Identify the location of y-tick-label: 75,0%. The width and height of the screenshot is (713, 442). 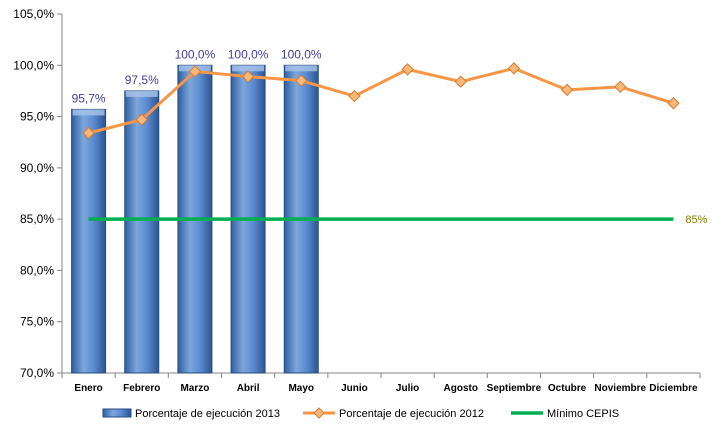
(37, 322).